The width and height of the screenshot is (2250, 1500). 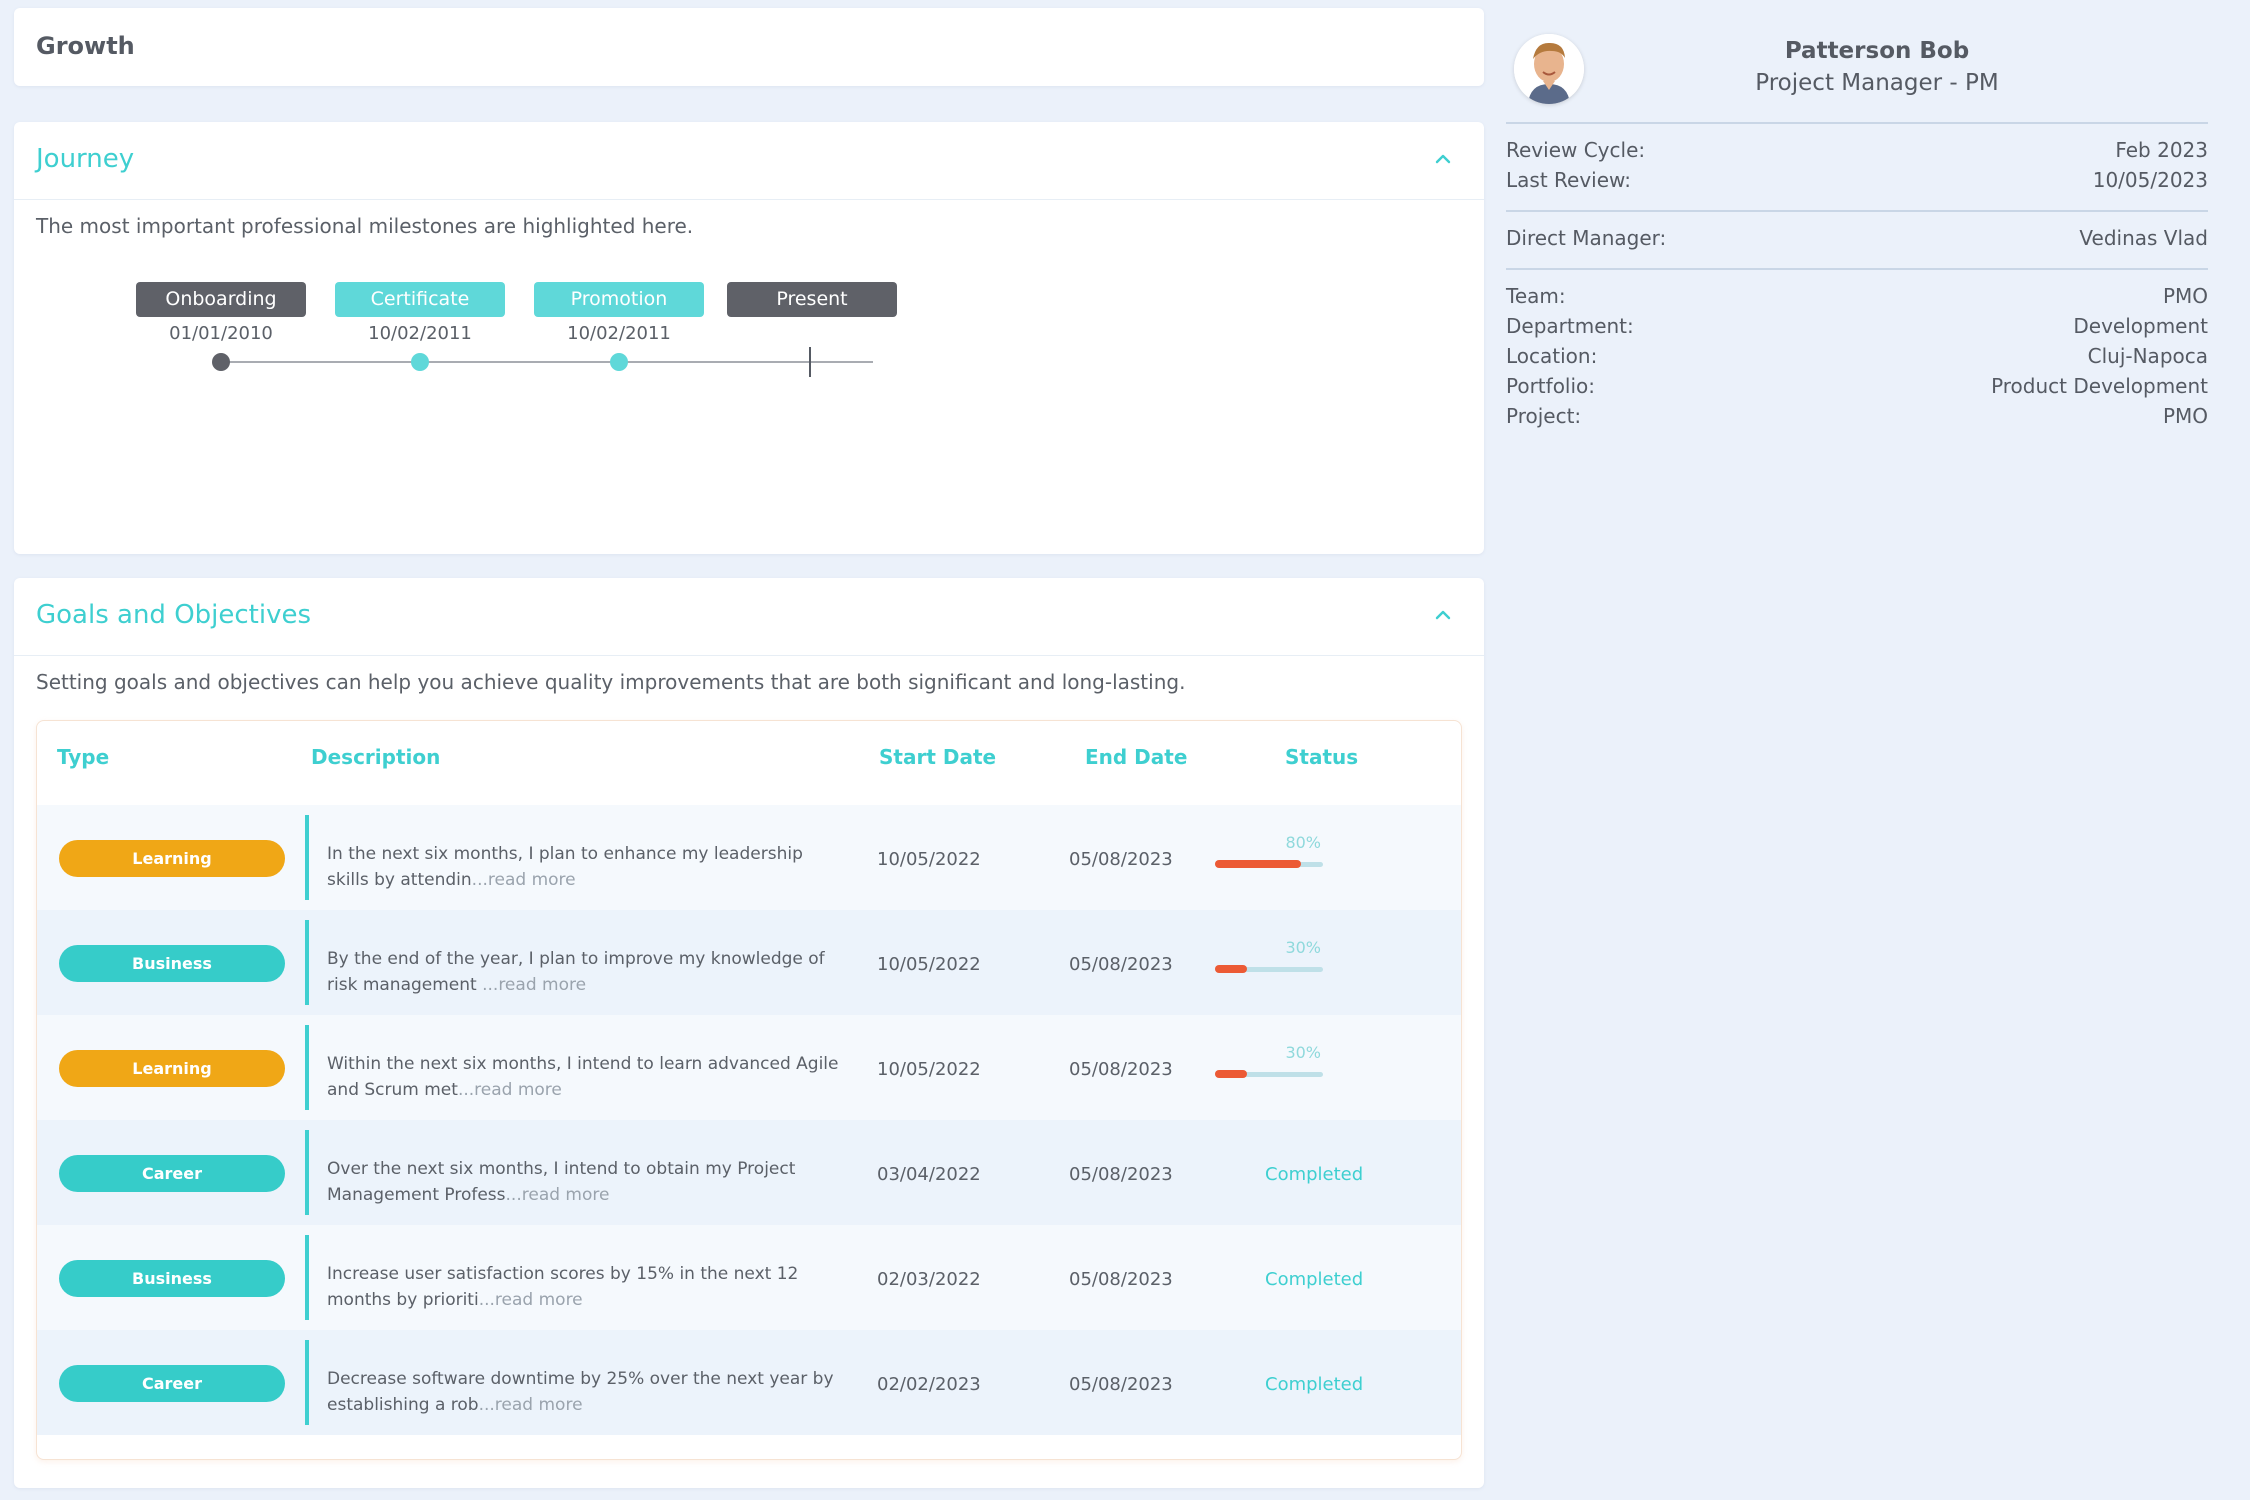 What do you see at coordinates (1544, 416) in the screenshot?
I see `profile-field-label: Project:` at bounding box center [1544, 416].